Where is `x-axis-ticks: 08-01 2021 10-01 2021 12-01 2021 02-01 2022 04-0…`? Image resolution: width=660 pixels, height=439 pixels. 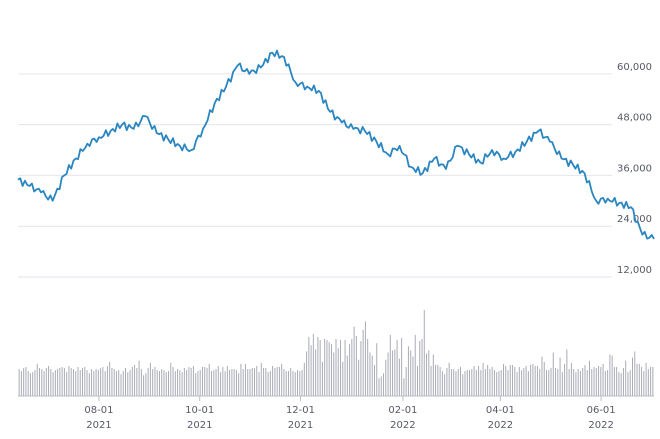
x-axis-ticks: 08-01 2021 10-01 2021 12-01 2021 02-01 2022 04-0… is located at coordinates (350, 413).